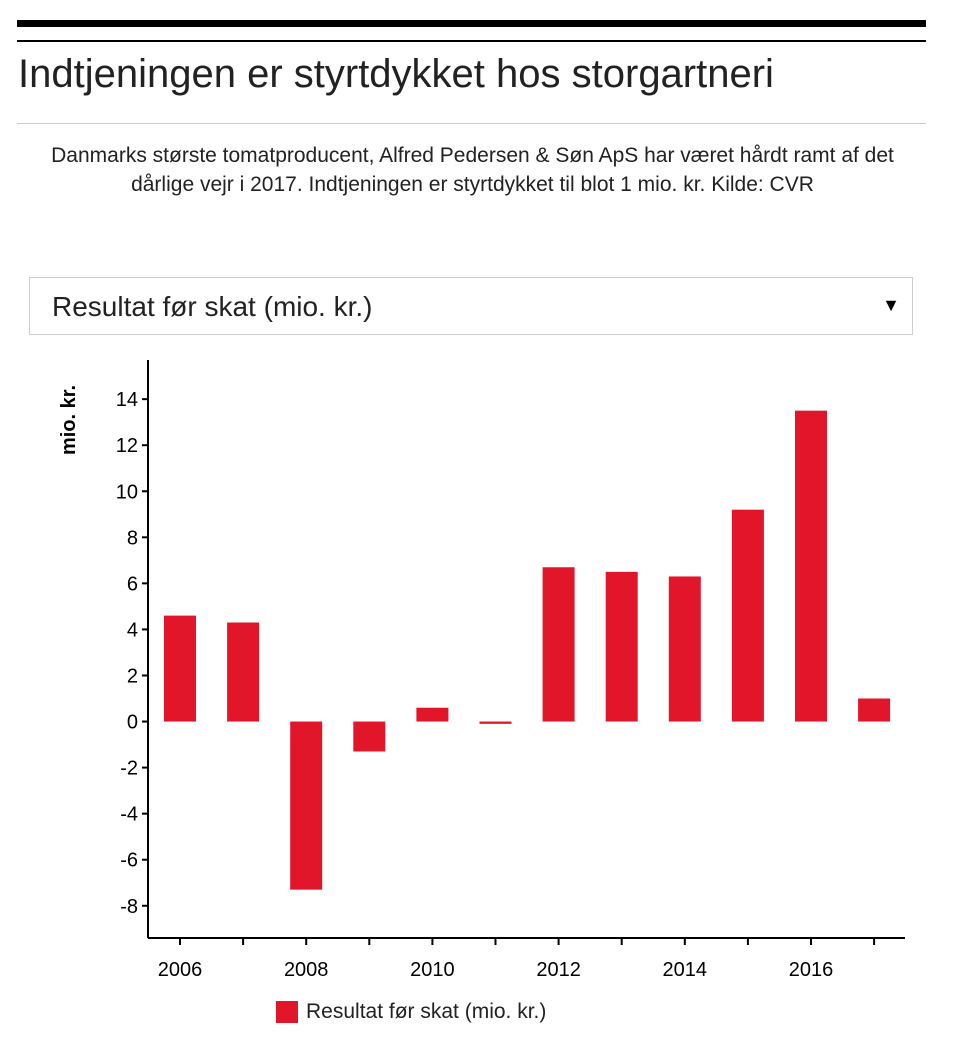 The width and height of the screenshot is (960, 1062). I want to click on legend-label: Resultat før skat (mio. kr.), so click(426, 1011).